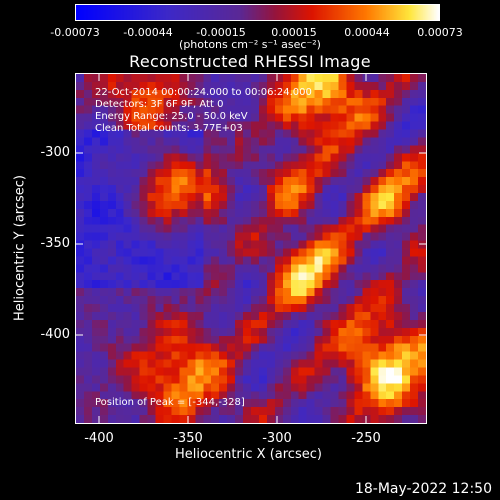 The image size is (500, 500). Describe the element at coordinates (159, 104) in the screenshot. I see `info-detectors: Detectors: 3F 6F 9F, Att 0` at that location.